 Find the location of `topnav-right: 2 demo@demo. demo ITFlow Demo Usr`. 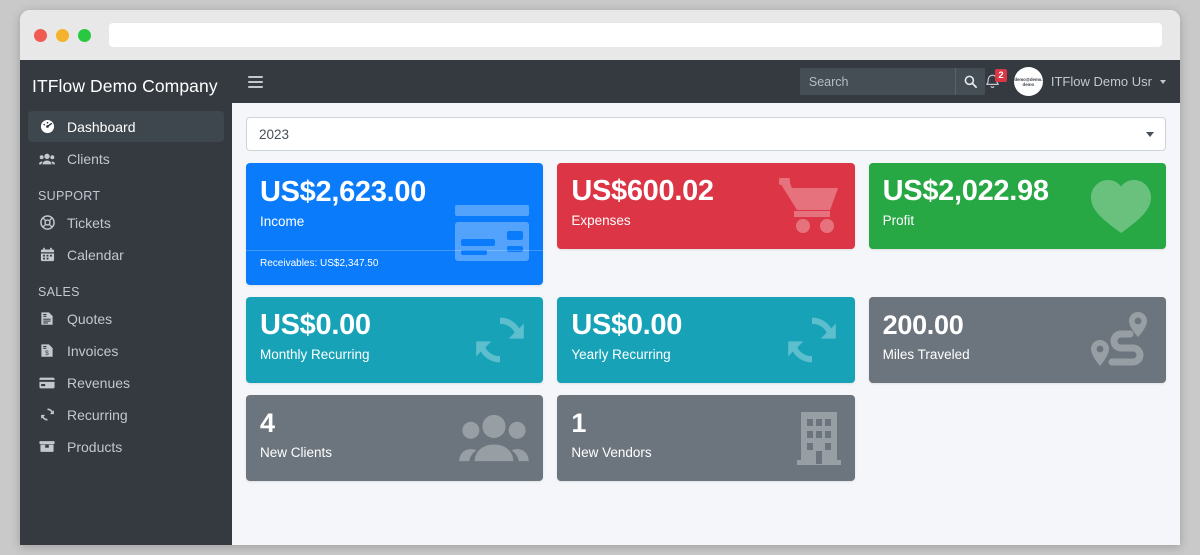

topnav-right: 2 demo@demo. demo ITFlow Demo Usr is located at coordinates (1075, 81).